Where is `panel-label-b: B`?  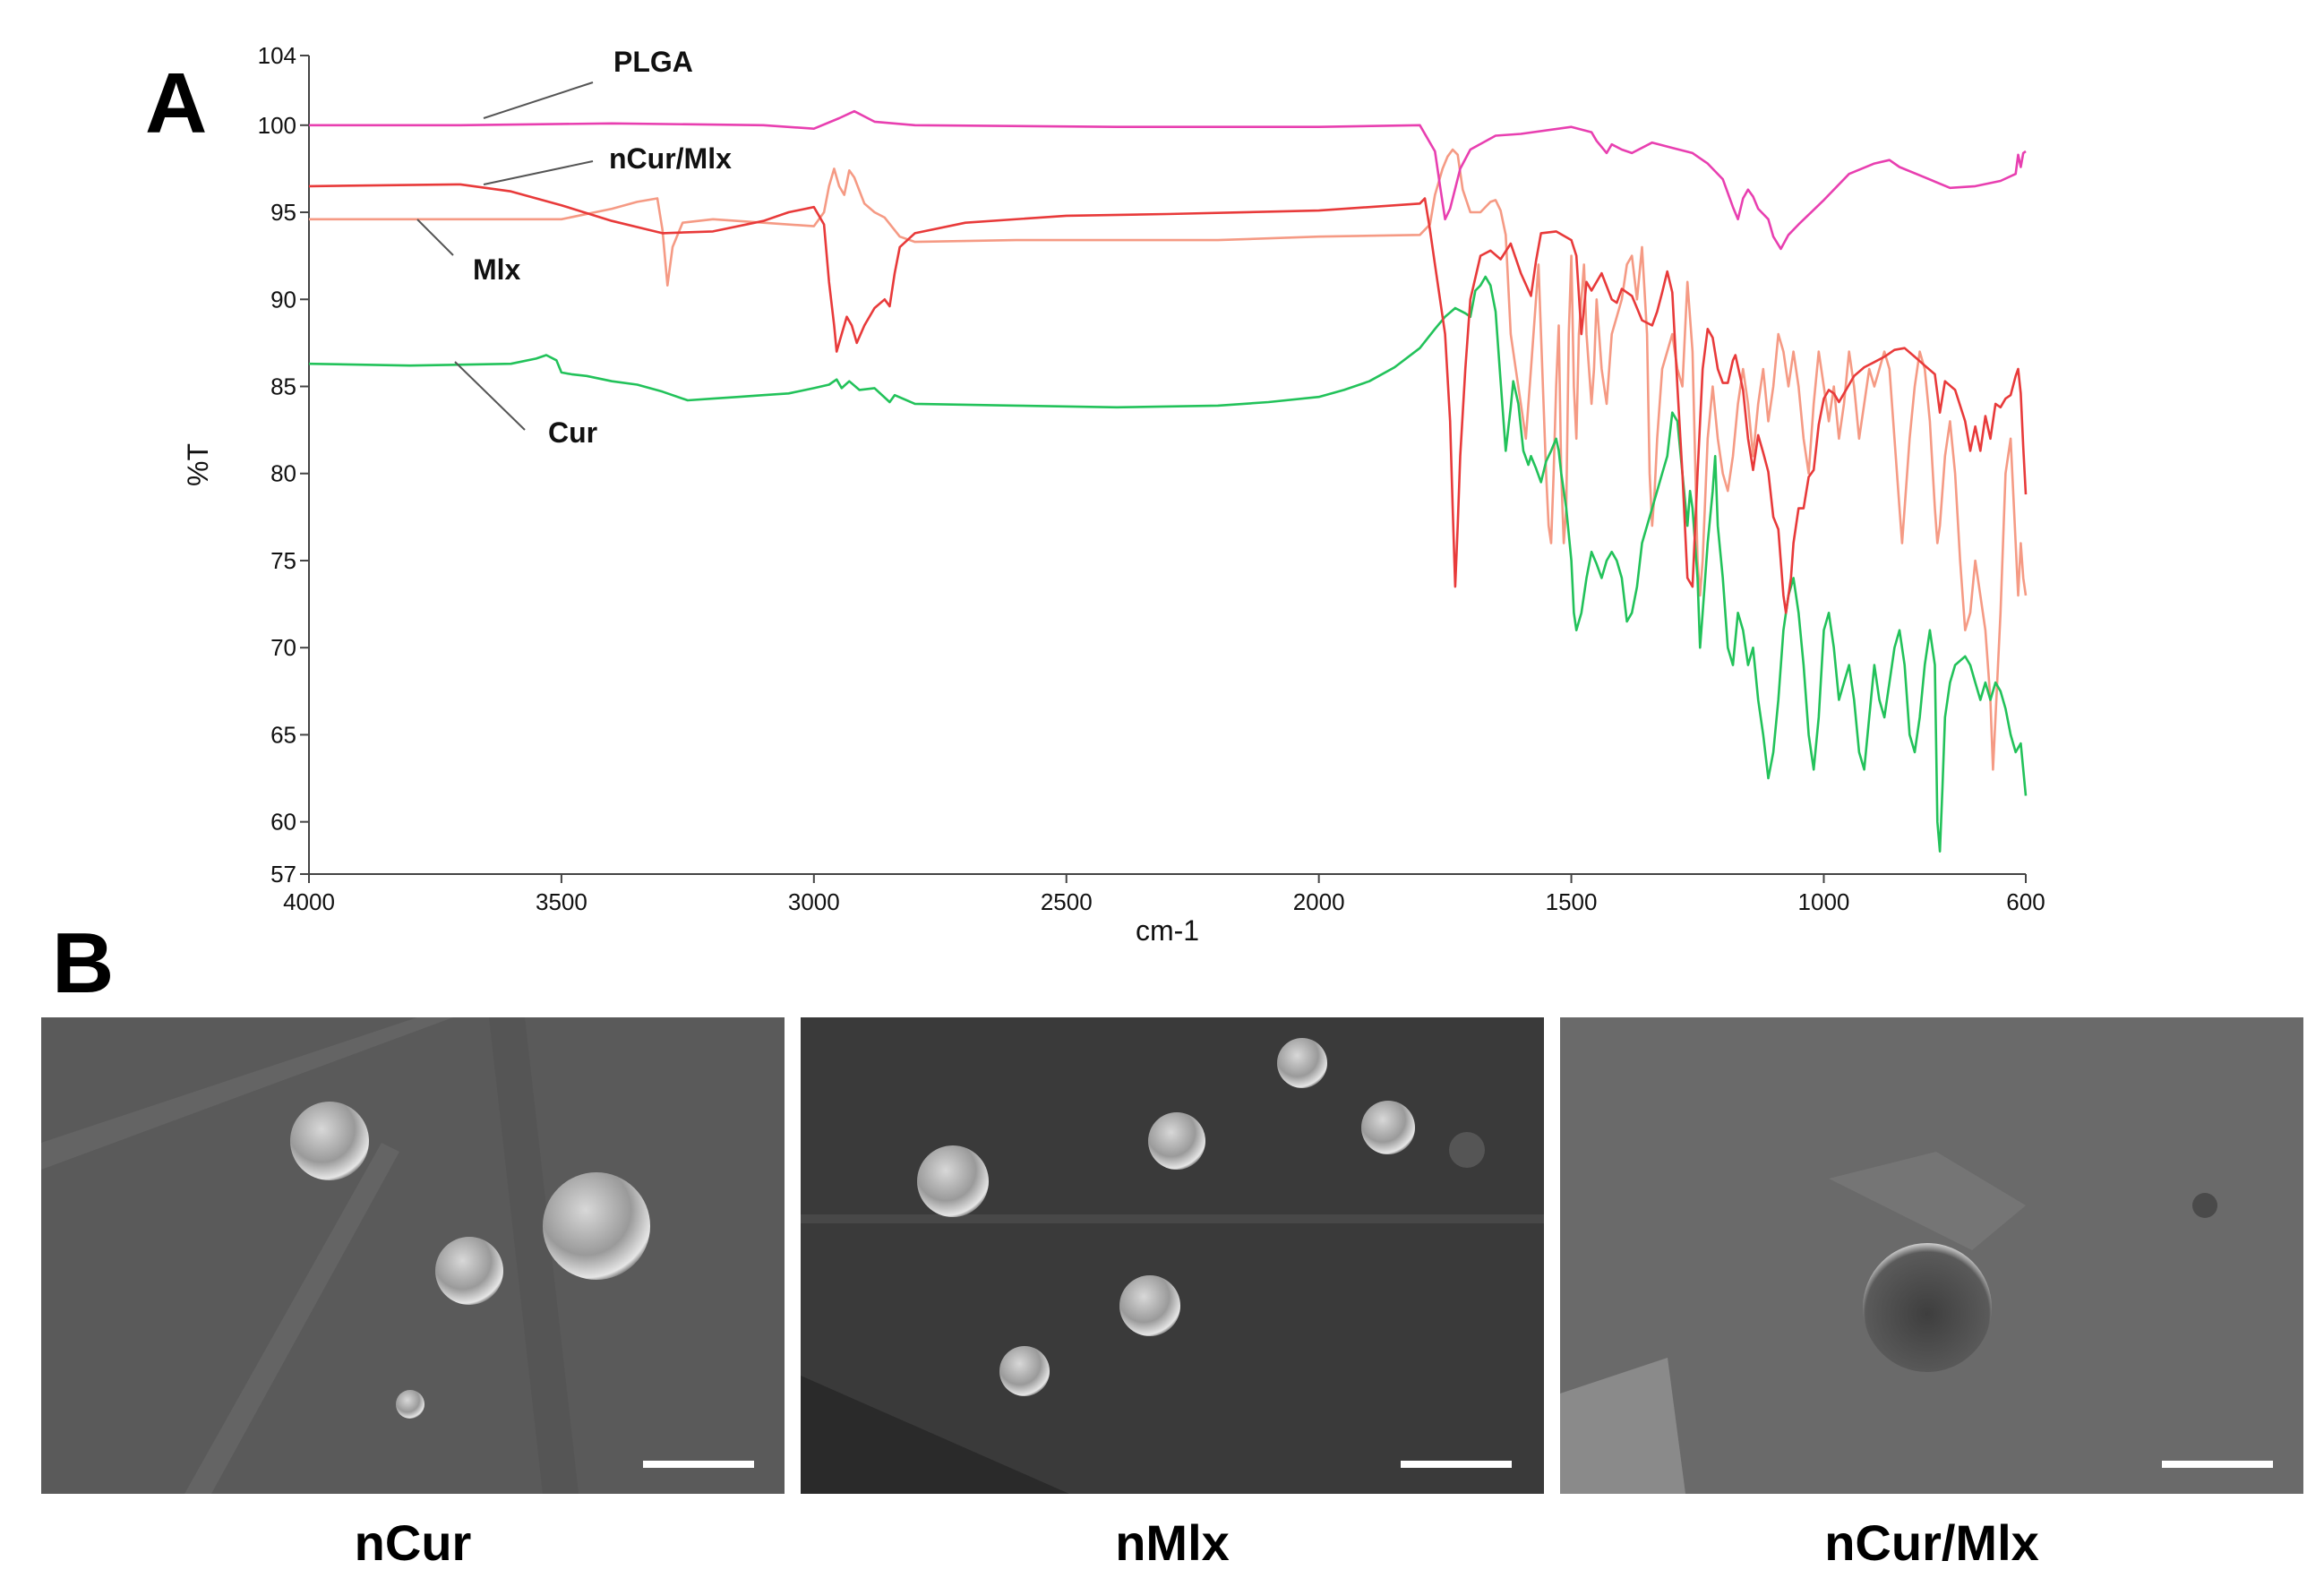
panel-label-b: B is located at coordinates (83, 963).